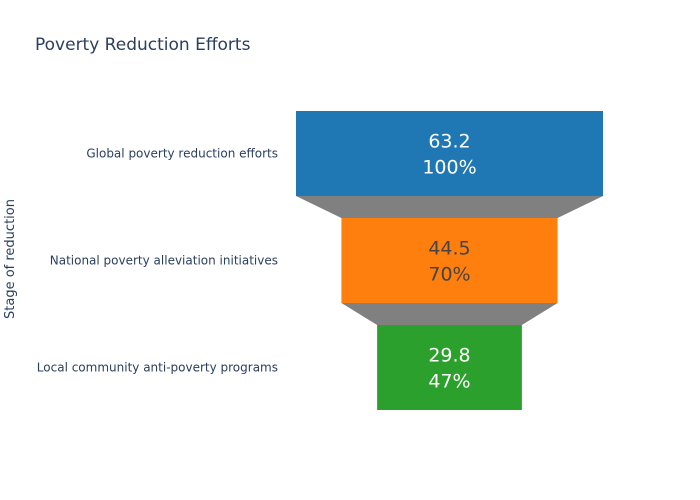  Describe the element at coordinates (10, 259) in the screenshot. I see `y-axis-label: Stage of reduction` at that location.